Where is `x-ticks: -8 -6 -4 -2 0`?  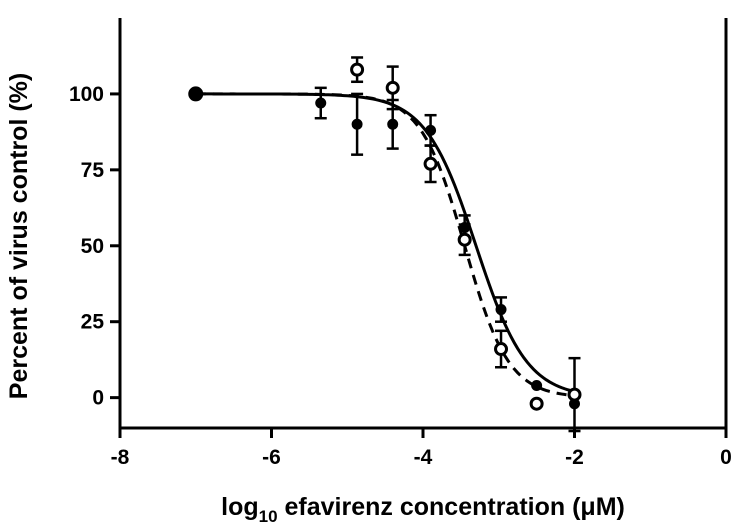 x-ticks: -8 -6 -4 -2 0 is located at coordinates (421, 448).